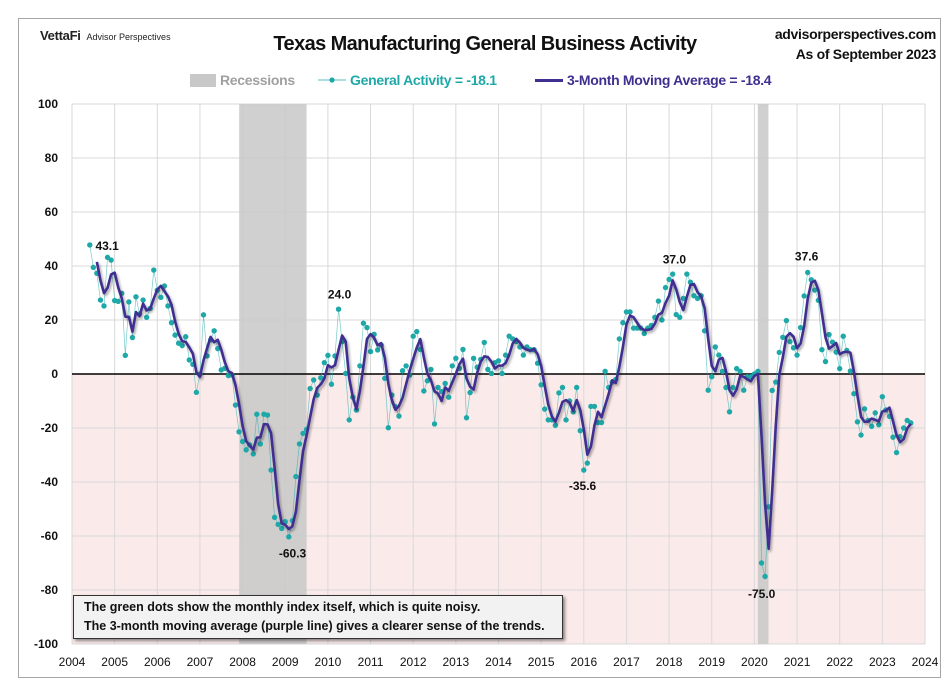 Image resolution: width=952 pixels, height=696 pixels. I want to click on x-tick-label: 2016, so click(583, 662).